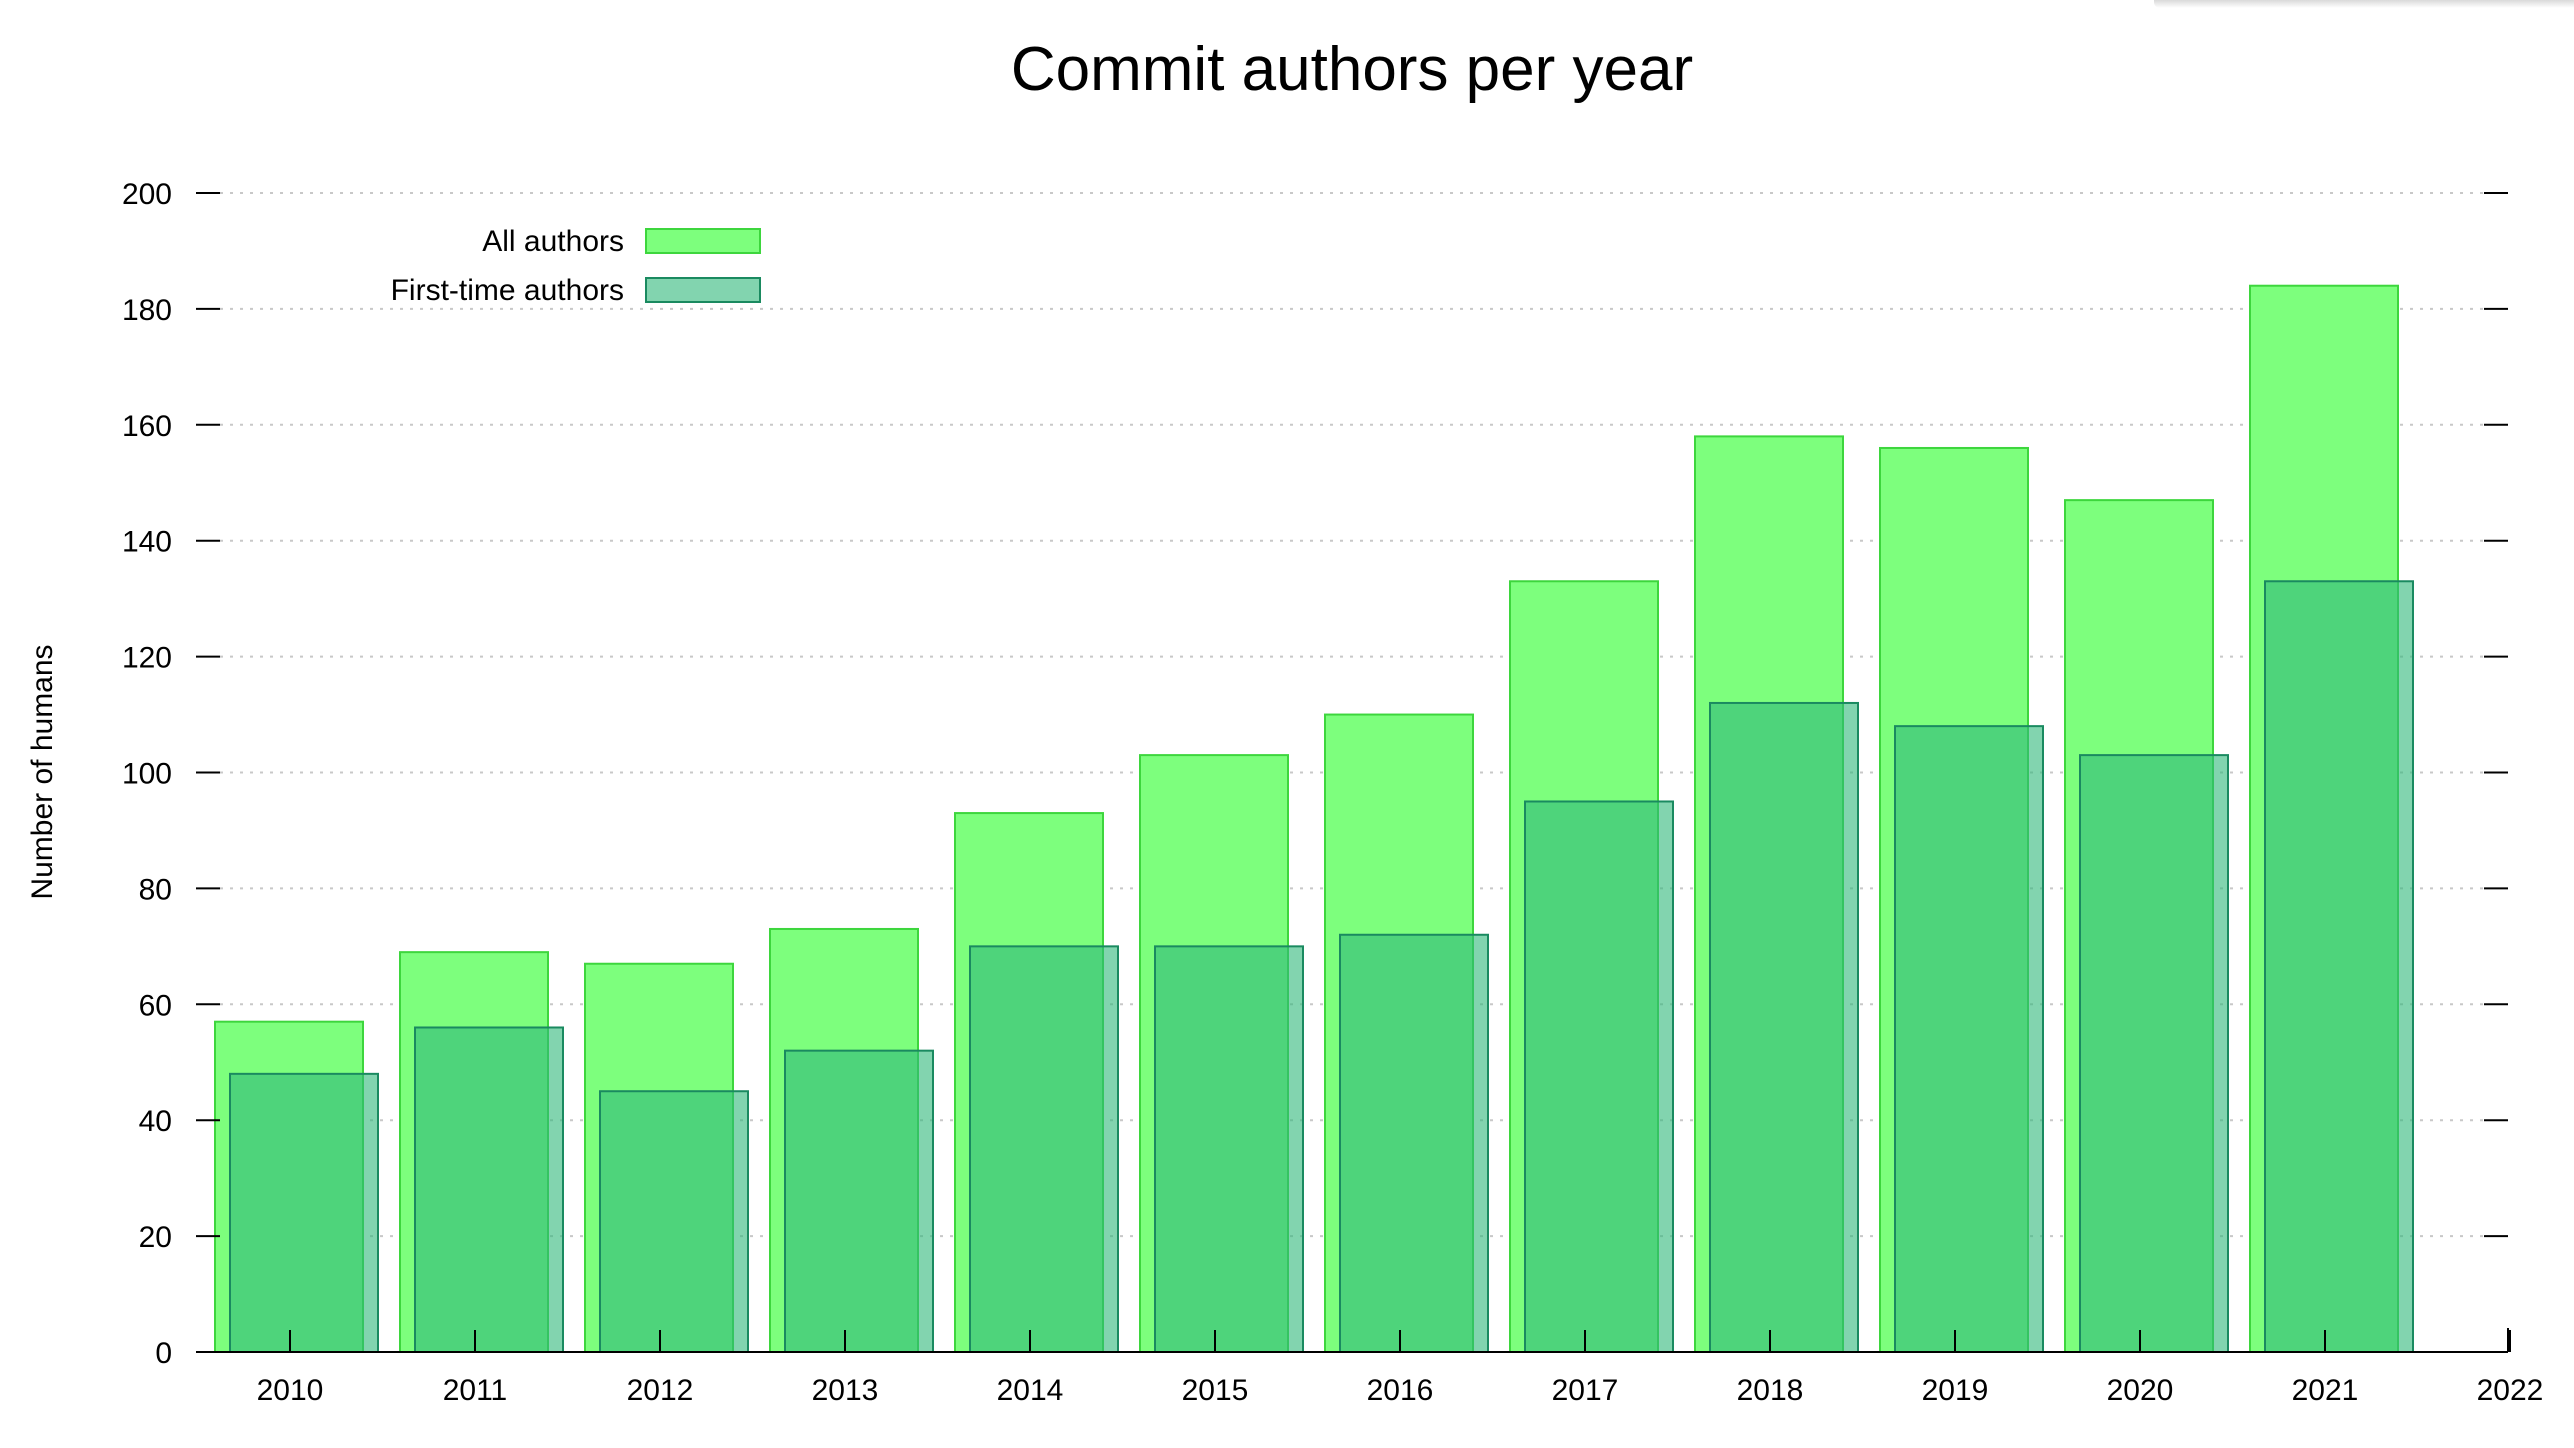  Describe the element at coordinates (155, 889) in the screenshot. I see `y-tick-label: 80` at that location.